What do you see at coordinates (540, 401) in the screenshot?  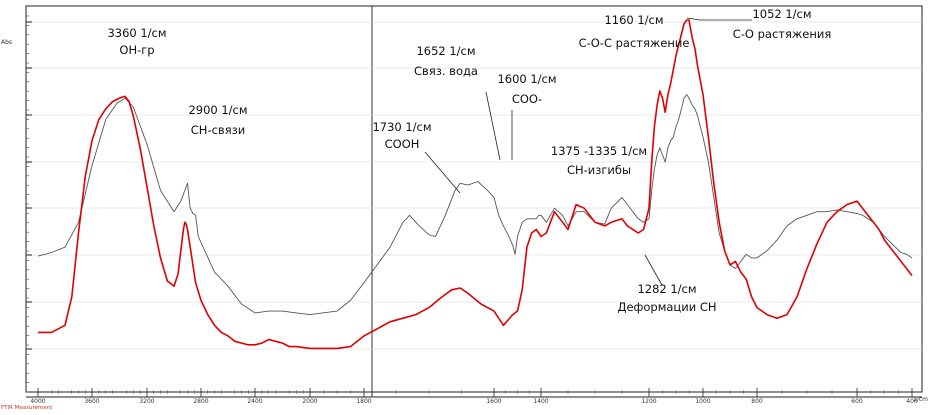 I see `x-tick-label: 1400` at bounding box center [540, 401].